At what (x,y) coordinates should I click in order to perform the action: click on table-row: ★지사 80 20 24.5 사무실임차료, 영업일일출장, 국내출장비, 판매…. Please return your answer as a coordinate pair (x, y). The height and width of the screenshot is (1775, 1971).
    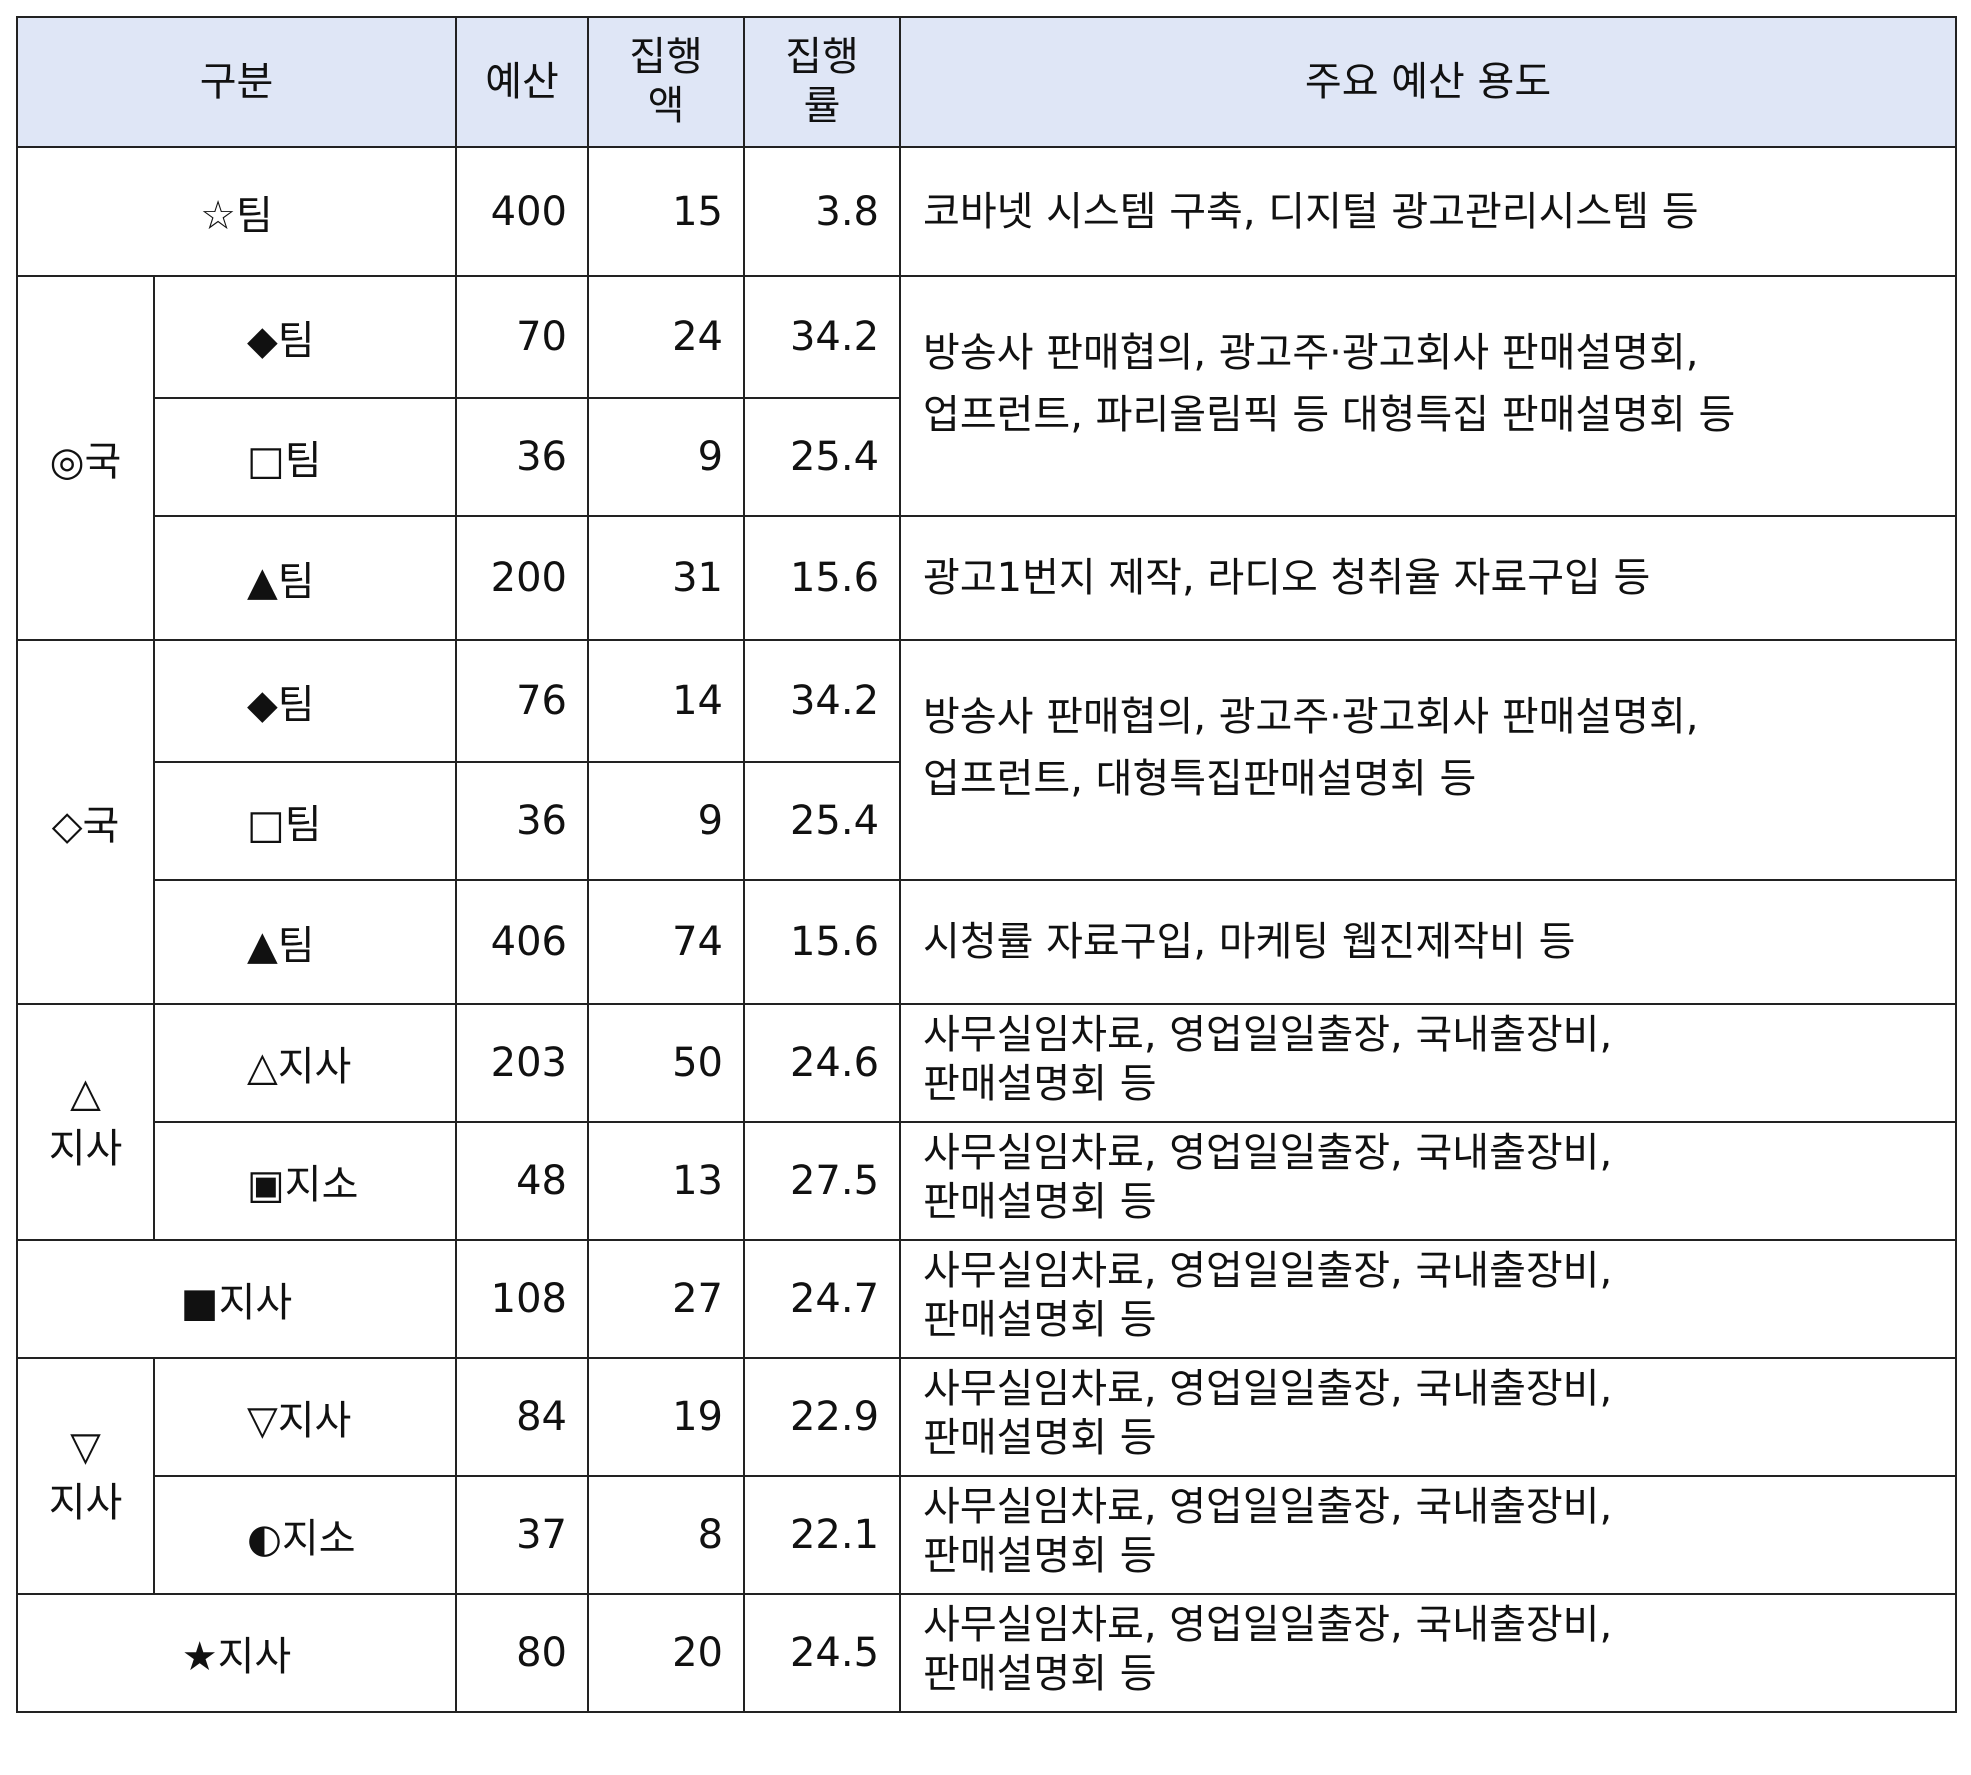
    Looking at the image, I should click on (986, 1653).